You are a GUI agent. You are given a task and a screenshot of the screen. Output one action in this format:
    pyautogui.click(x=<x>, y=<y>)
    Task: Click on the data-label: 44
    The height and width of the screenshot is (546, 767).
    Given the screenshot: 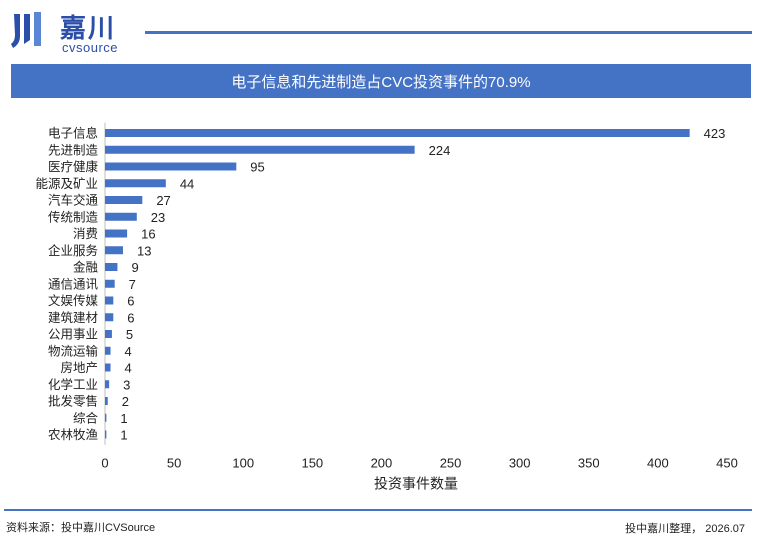 What is the action you would take?
    pyautogui.click(x=187, y=183)
    